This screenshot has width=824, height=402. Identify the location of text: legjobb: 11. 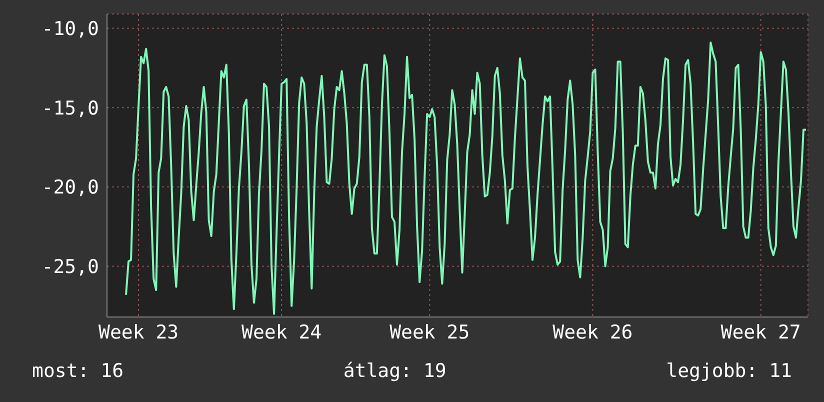
(729, 371).